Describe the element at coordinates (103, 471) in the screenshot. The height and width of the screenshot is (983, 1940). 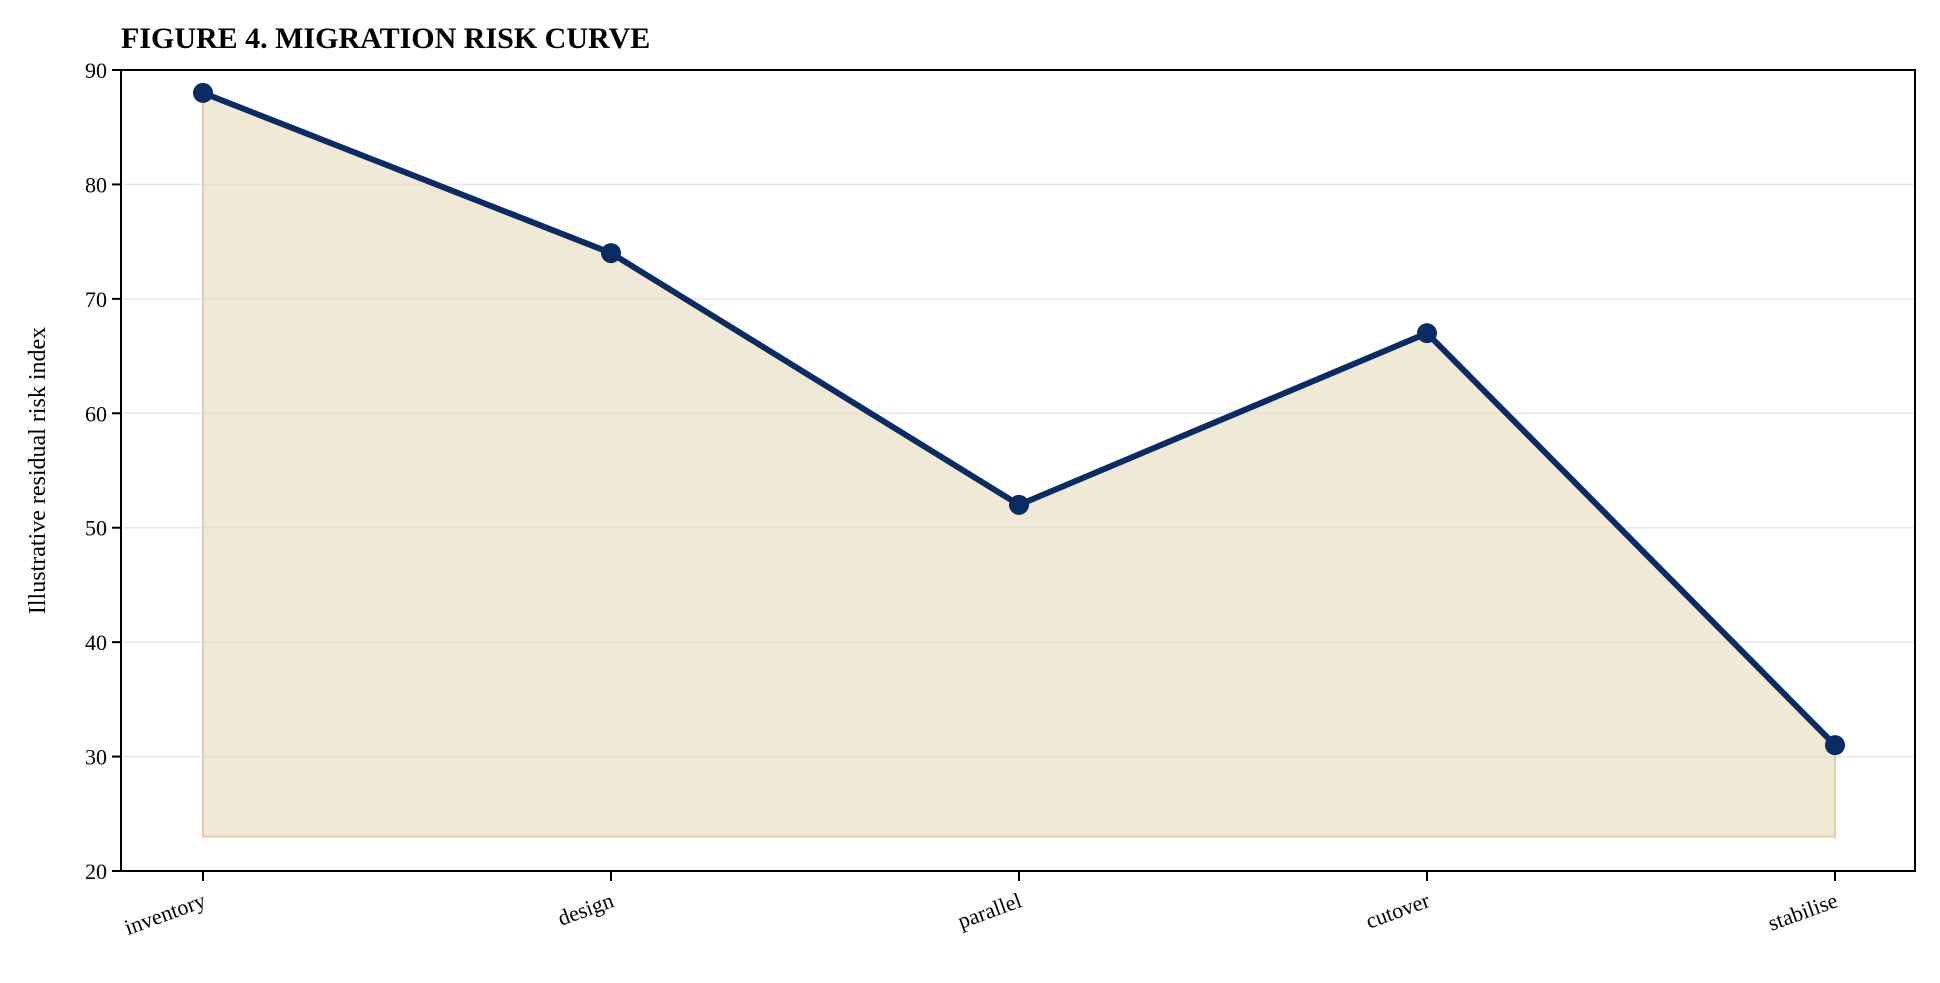
I see `y-axis-ticks: 20 30 40 50 60 70 80 90` at that location.